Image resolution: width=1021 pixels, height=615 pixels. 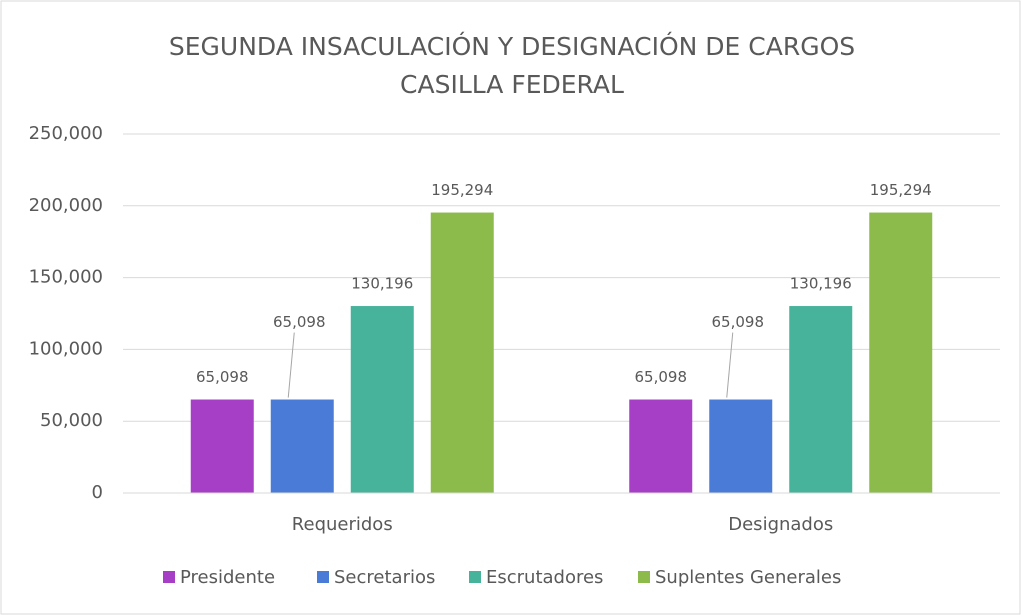 I want to click on legend-label: Secretarios, so click(x=384, y=577).